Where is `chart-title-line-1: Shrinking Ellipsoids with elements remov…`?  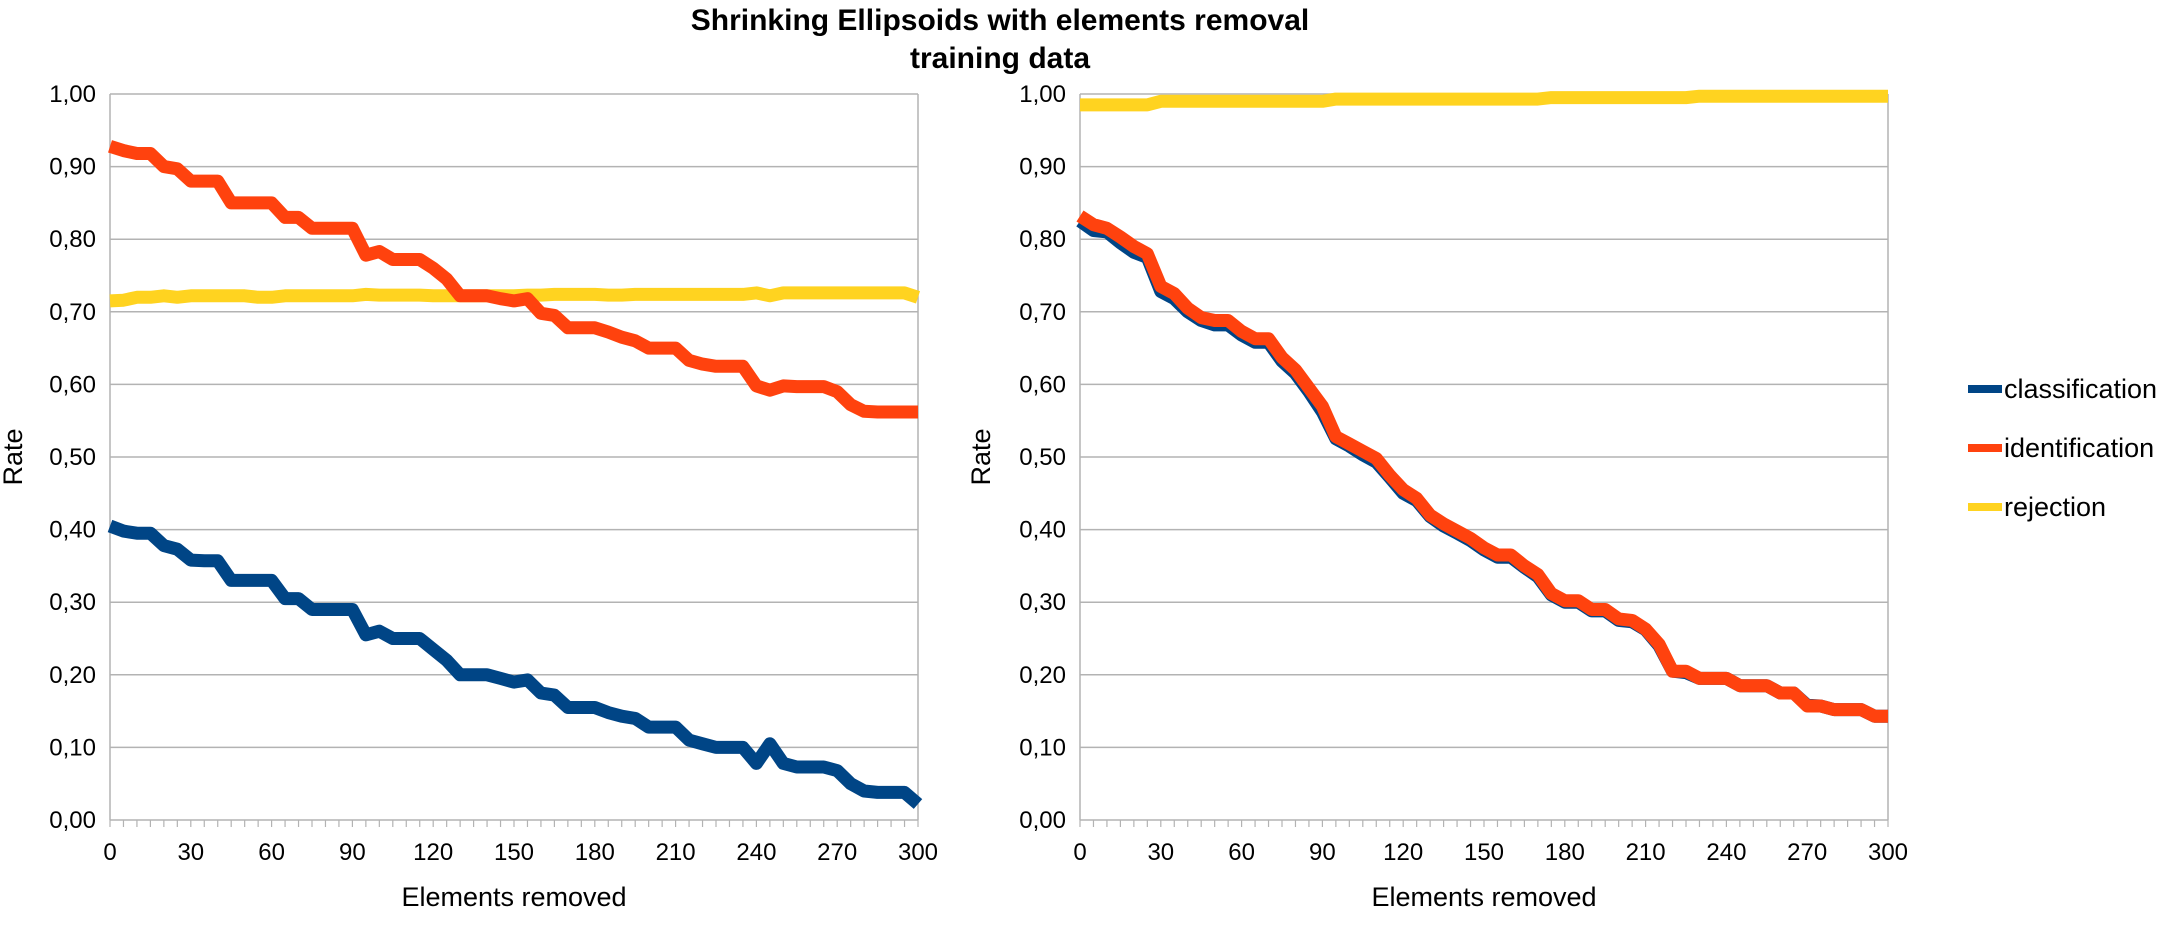
chart-title-line-1: Shrinking Ellipsoids with elements remov… is located at coordinates (1000, 20).